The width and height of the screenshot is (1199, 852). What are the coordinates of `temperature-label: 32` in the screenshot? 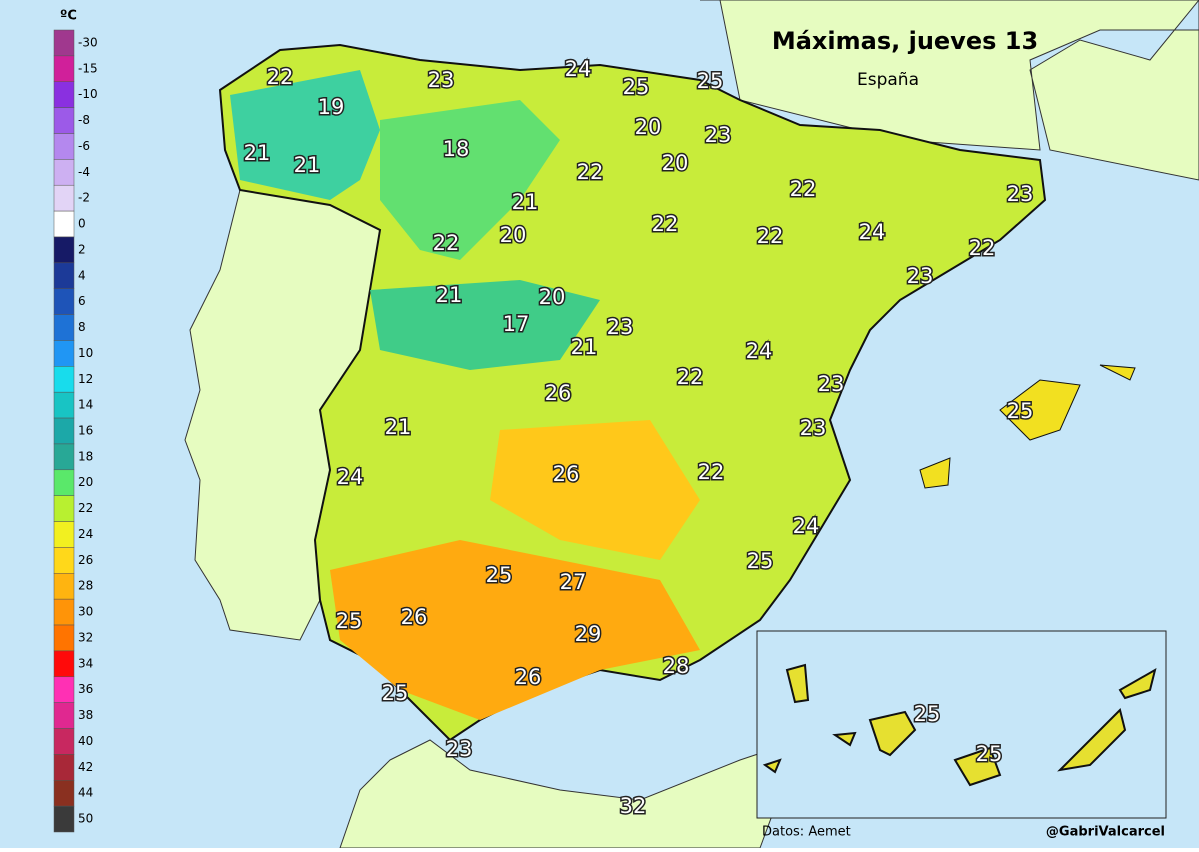 It's located at (633, 806).